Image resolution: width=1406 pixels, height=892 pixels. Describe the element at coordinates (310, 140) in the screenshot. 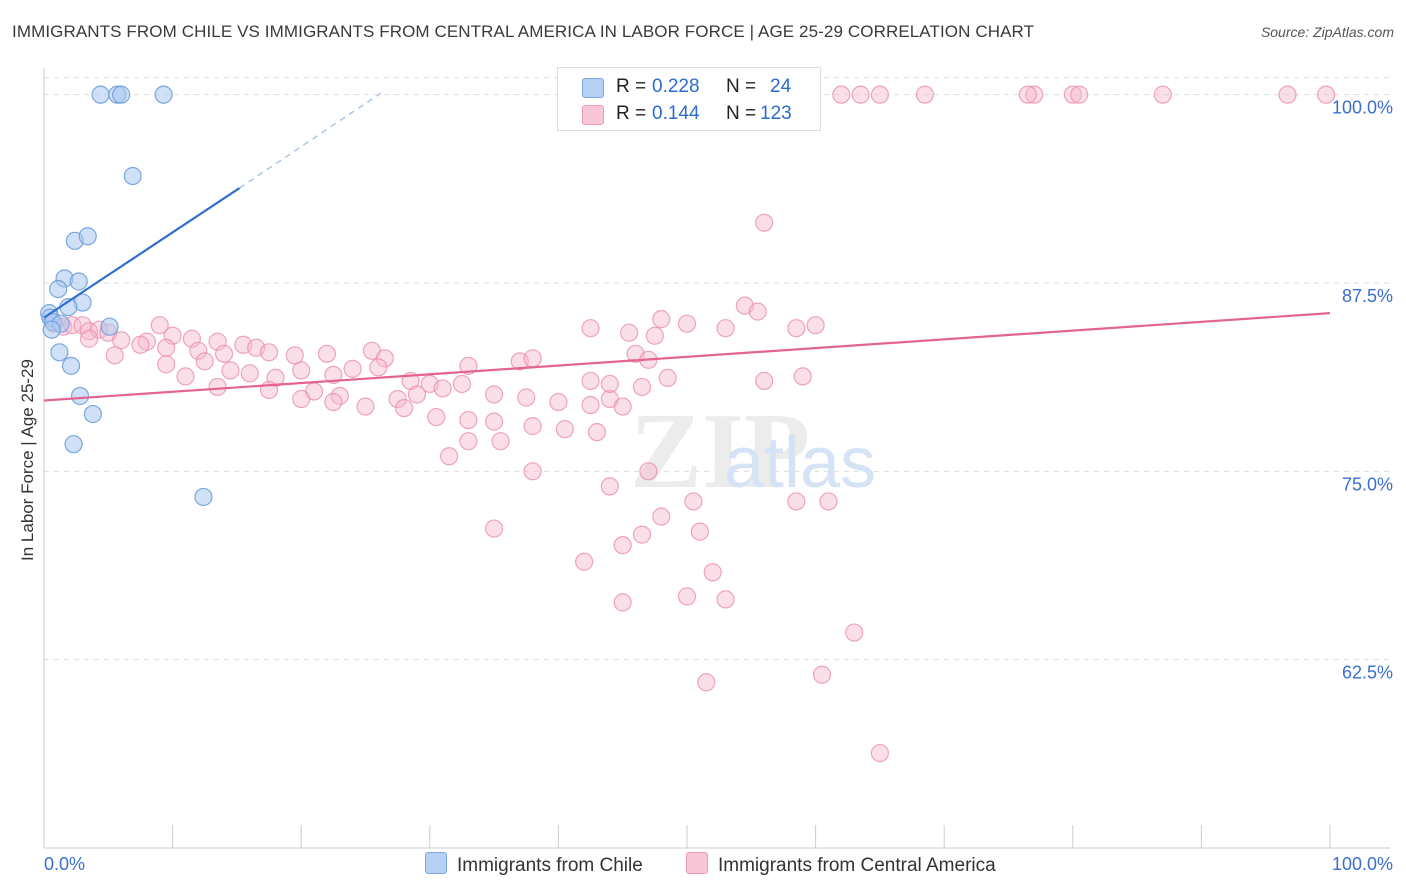

I see `chile-trend-extension` at that location.